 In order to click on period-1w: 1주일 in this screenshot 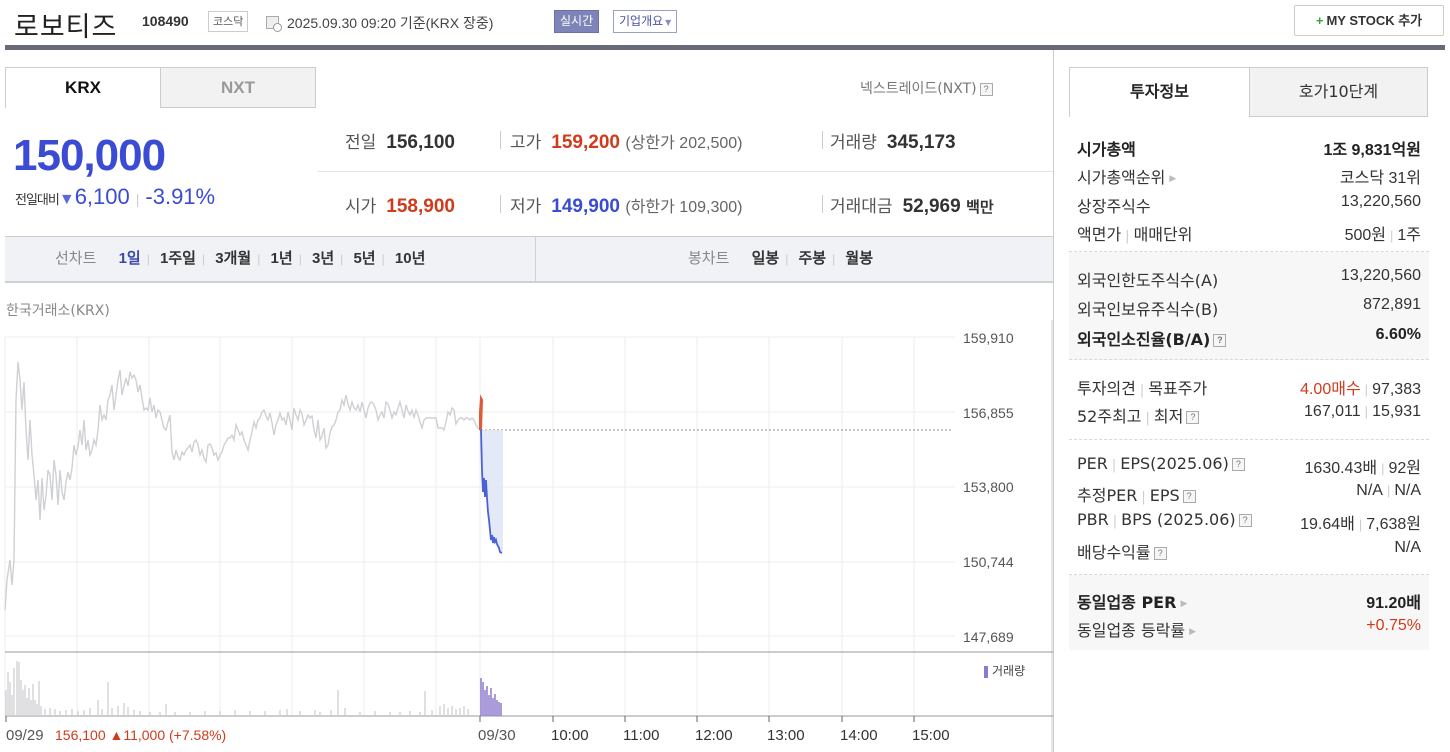, I will do `click(178, 258)`.